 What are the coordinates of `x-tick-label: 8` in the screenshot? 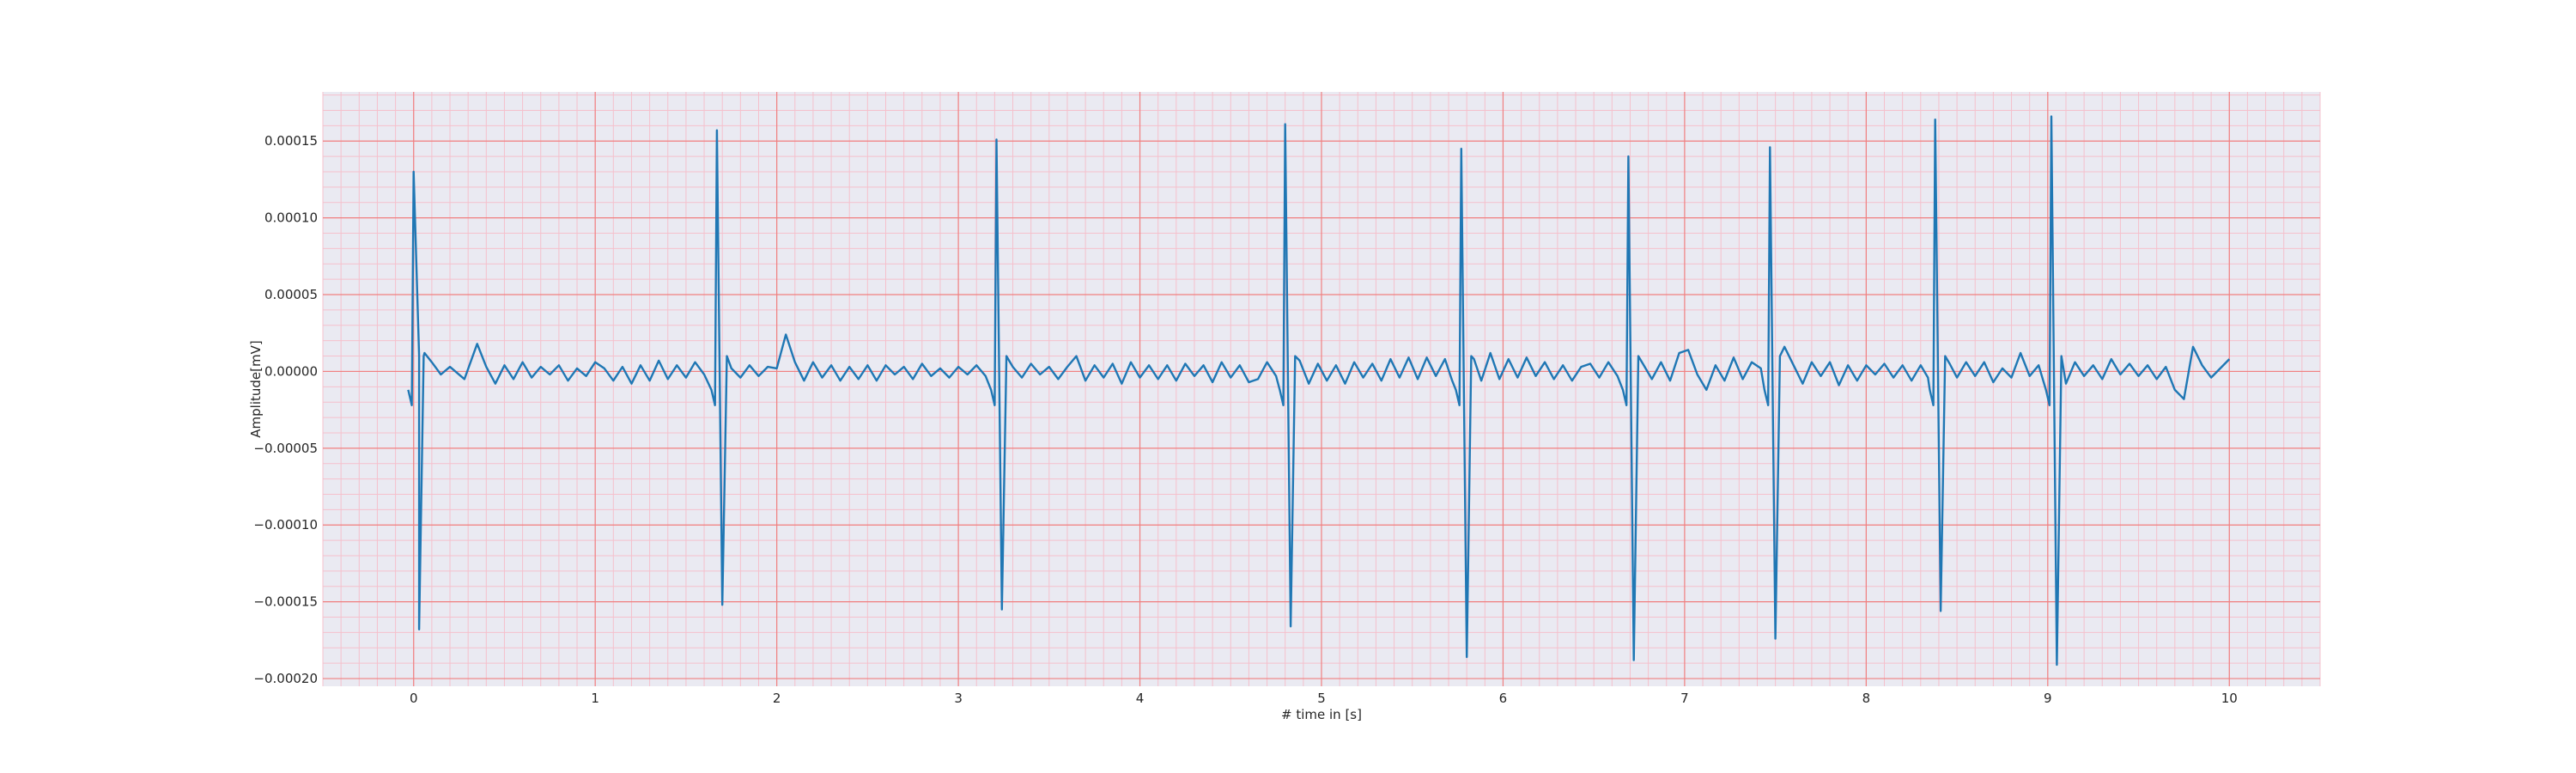 It's located at (1866, 698).